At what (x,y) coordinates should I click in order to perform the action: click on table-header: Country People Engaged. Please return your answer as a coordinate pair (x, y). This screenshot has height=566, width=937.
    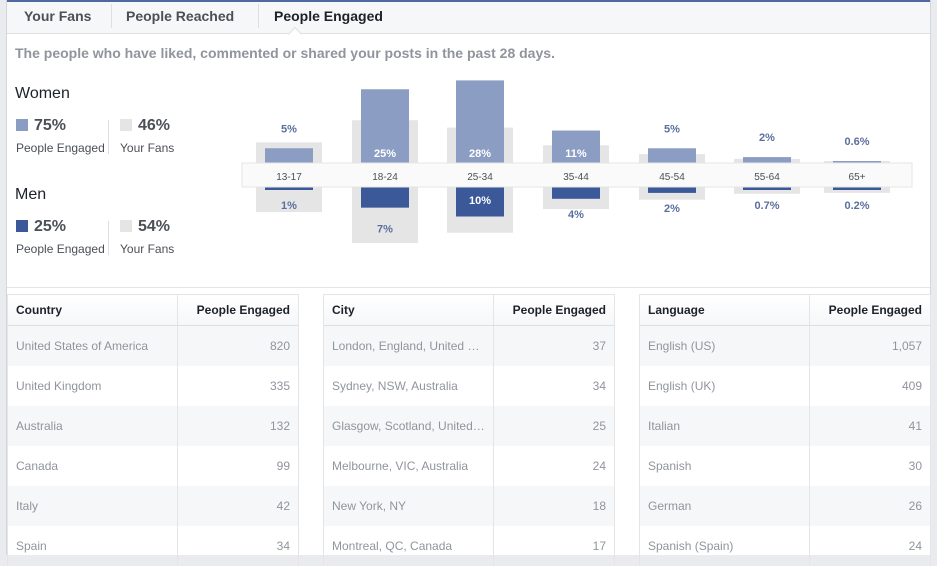
    Looking at the image, I should click on (153, 310).